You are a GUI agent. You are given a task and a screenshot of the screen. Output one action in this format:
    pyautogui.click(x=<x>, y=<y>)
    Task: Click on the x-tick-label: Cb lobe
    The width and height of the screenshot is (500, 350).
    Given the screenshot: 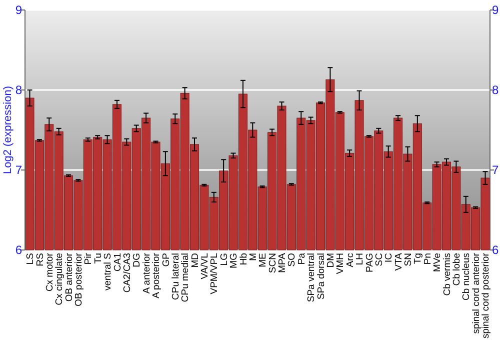 What is the action you would take?
    pyautogui.click(x=457, y=269)
    